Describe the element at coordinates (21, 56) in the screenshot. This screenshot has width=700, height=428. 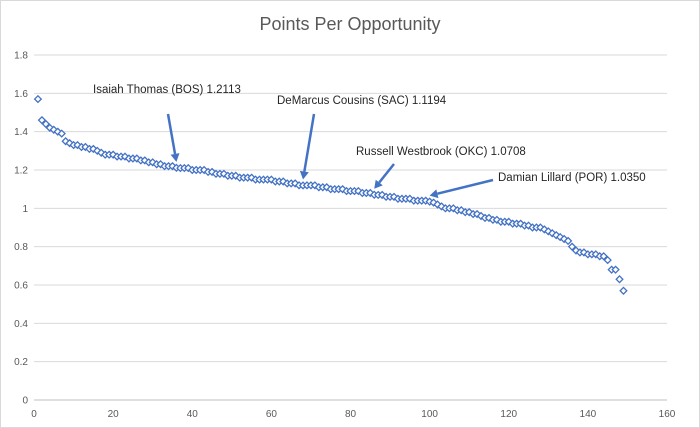
I see `y-tick-label: 1.8` at that location.